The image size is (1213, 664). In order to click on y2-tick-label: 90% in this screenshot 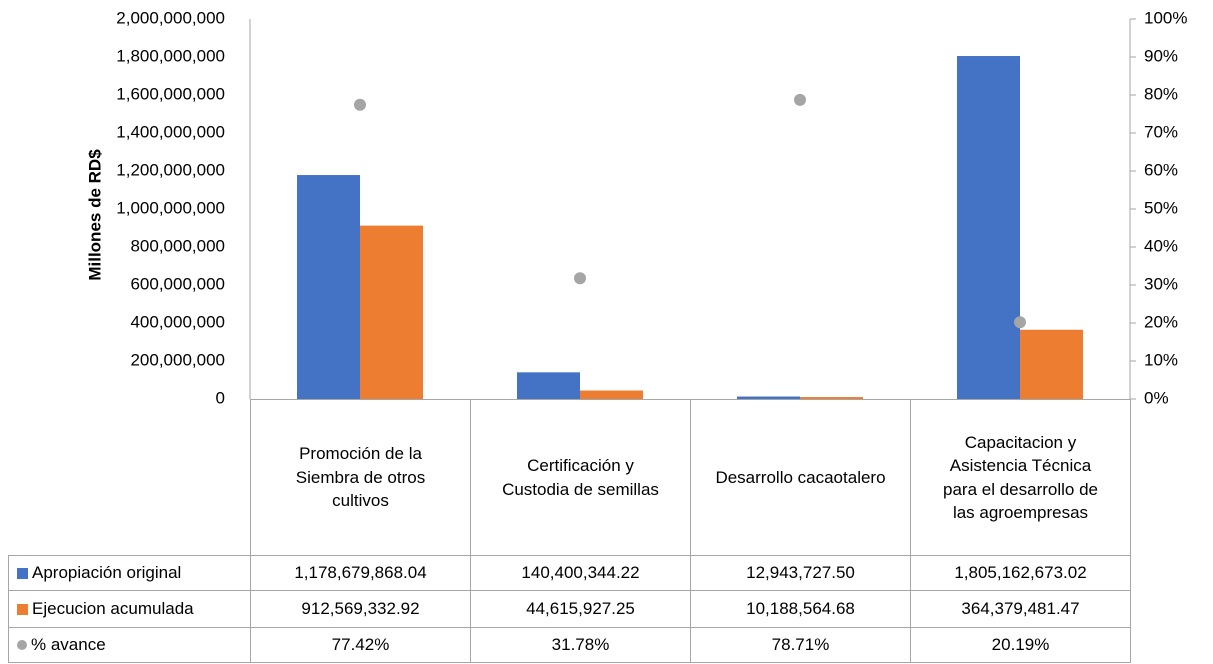, I will do `click(1161, 55)`.